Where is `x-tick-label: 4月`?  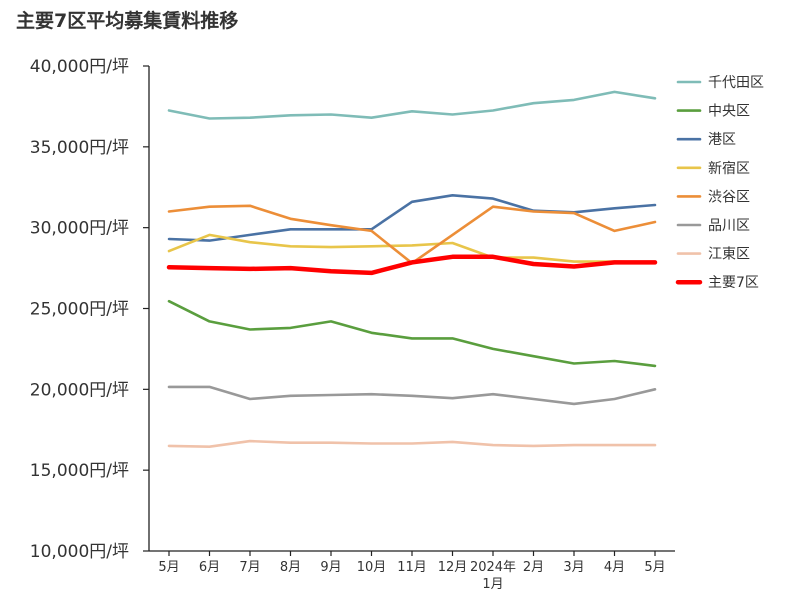 x-tick-label: 4月 is located at coordinates (614, 567).